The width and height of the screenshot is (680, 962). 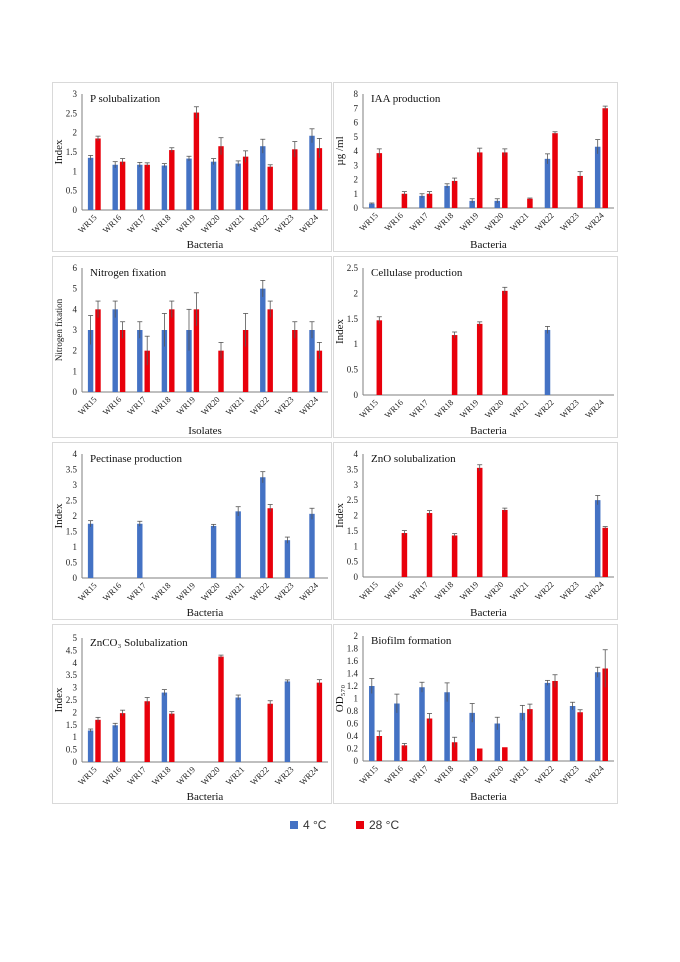 What do you see at coordinates (136, 459) in the screenshot?
I see `chart-title: Pectinase production` at bounding box center [136, 459].